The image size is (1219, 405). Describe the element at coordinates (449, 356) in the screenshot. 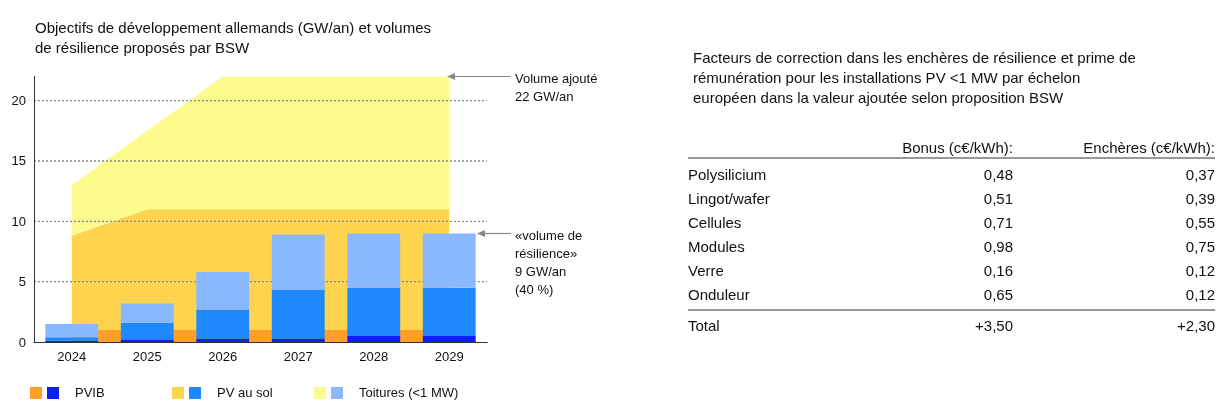

I see `x-tick-label: 2029` at that location.